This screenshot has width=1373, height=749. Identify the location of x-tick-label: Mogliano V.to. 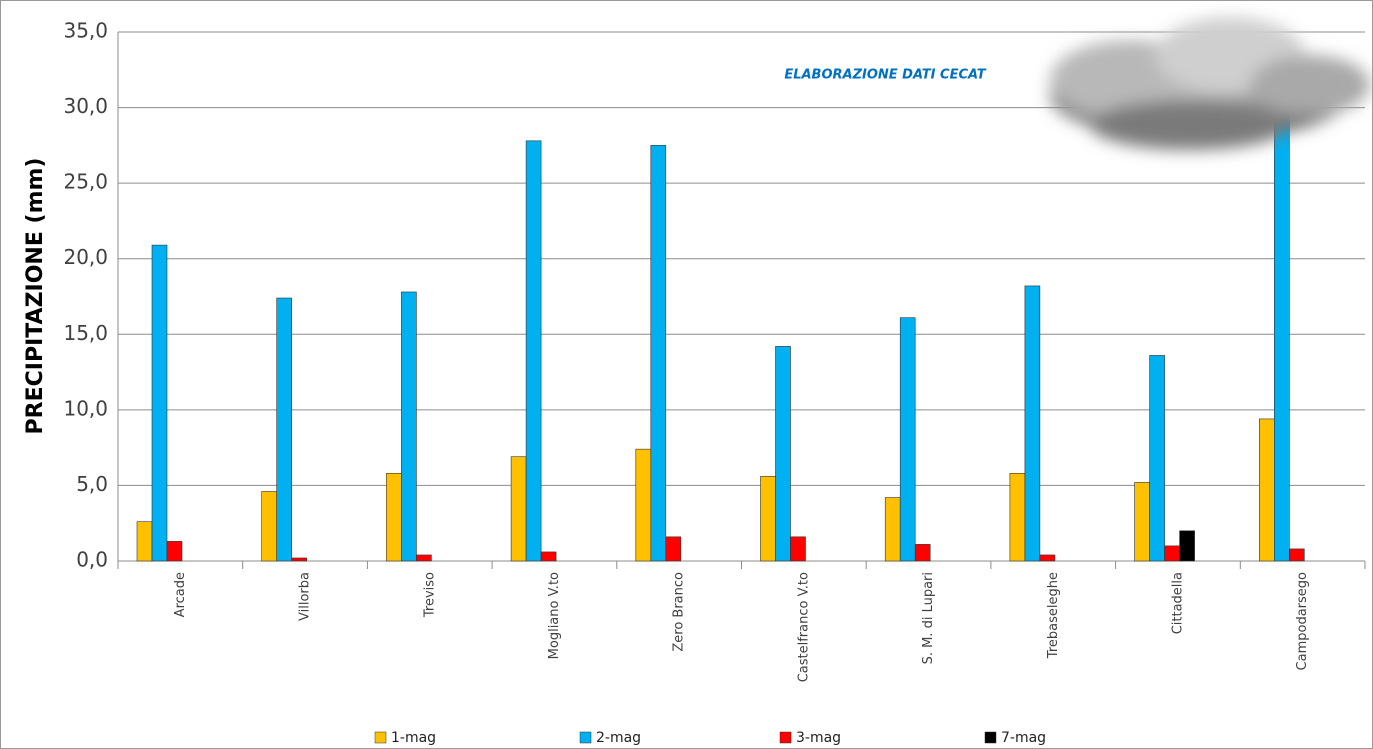
(554, 615).